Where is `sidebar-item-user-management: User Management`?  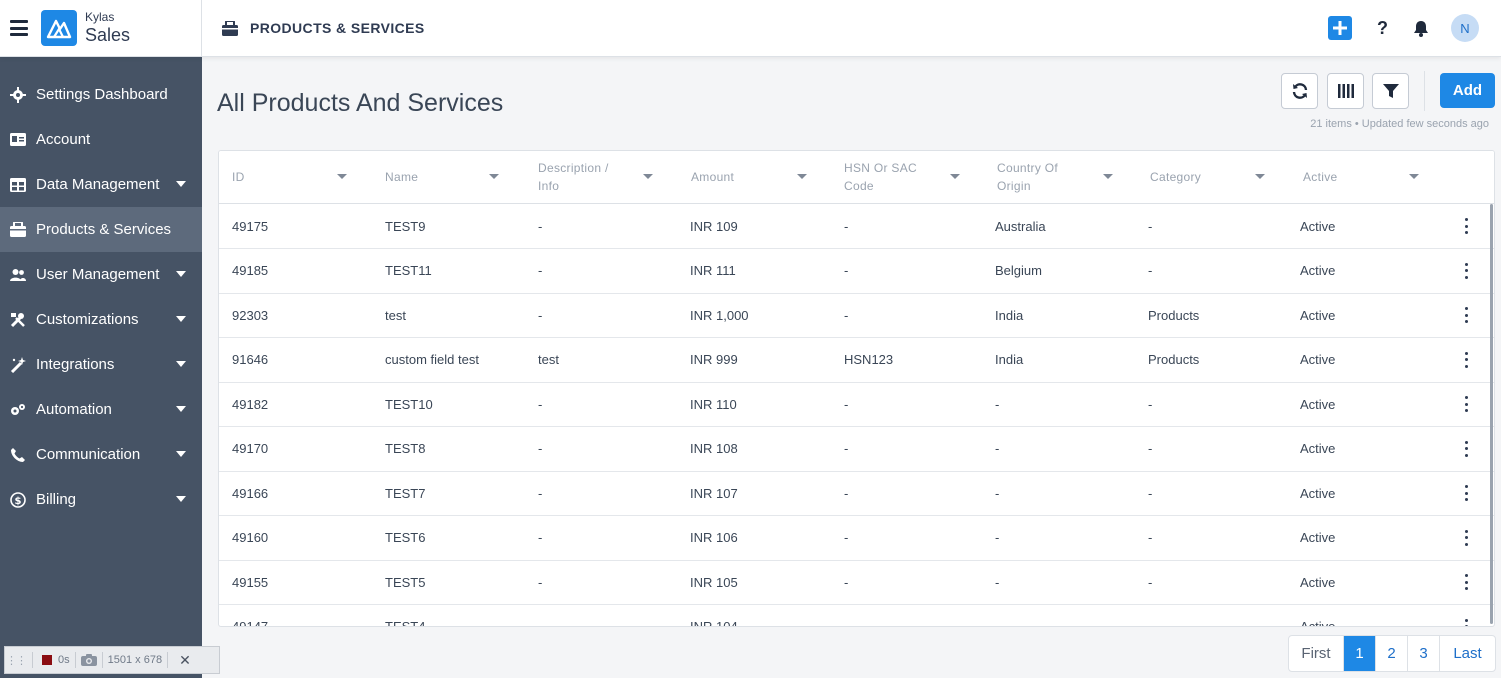
sidebar-item-user-management: User Management is located at coordinates (101, 274).